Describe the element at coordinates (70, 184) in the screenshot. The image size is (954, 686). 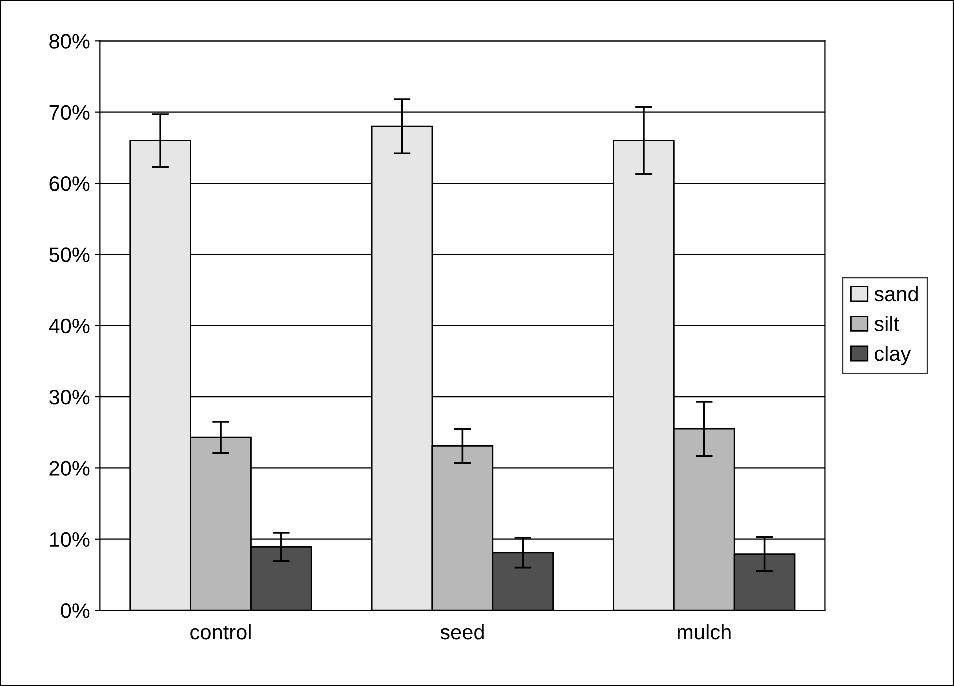
I see `y-tick-label: 60%` at that location.